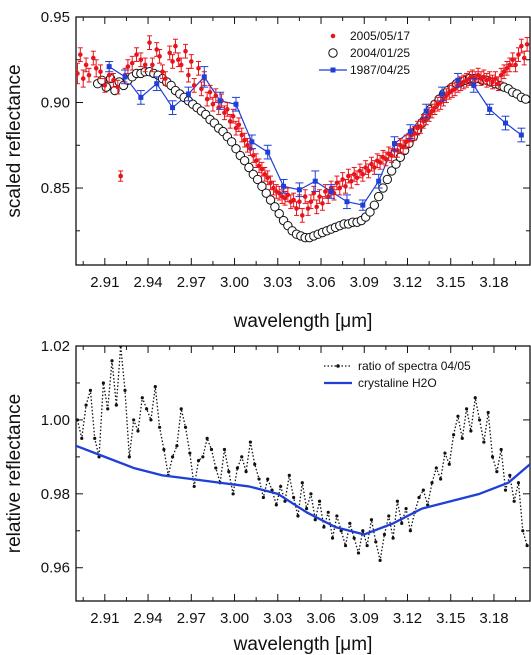 This screenshot has width=531, height=655. I want to click on x-tick-label: 3.12, so click(407, 282).